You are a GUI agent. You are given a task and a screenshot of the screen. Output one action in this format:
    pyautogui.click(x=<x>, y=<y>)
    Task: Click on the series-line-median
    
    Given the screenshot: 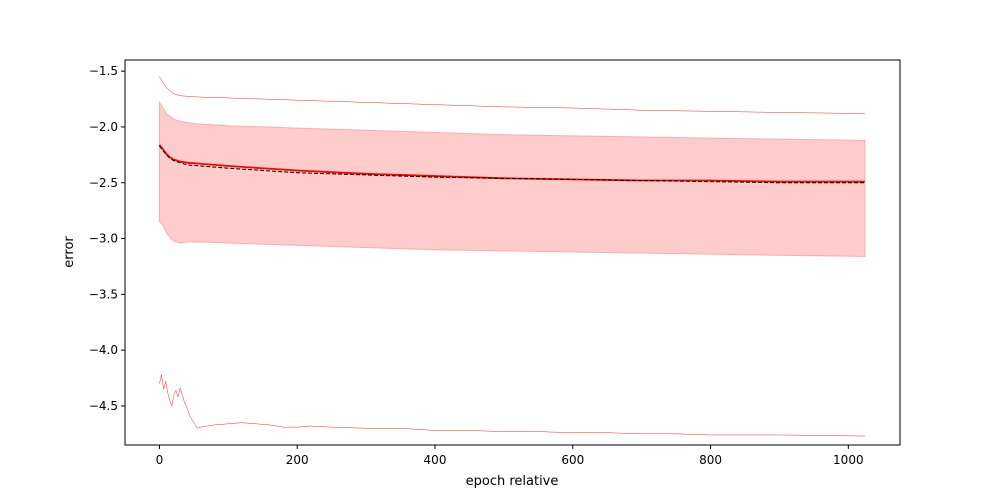 What is the action you would take?
    pyautogui.click(x=512, y=164)
    